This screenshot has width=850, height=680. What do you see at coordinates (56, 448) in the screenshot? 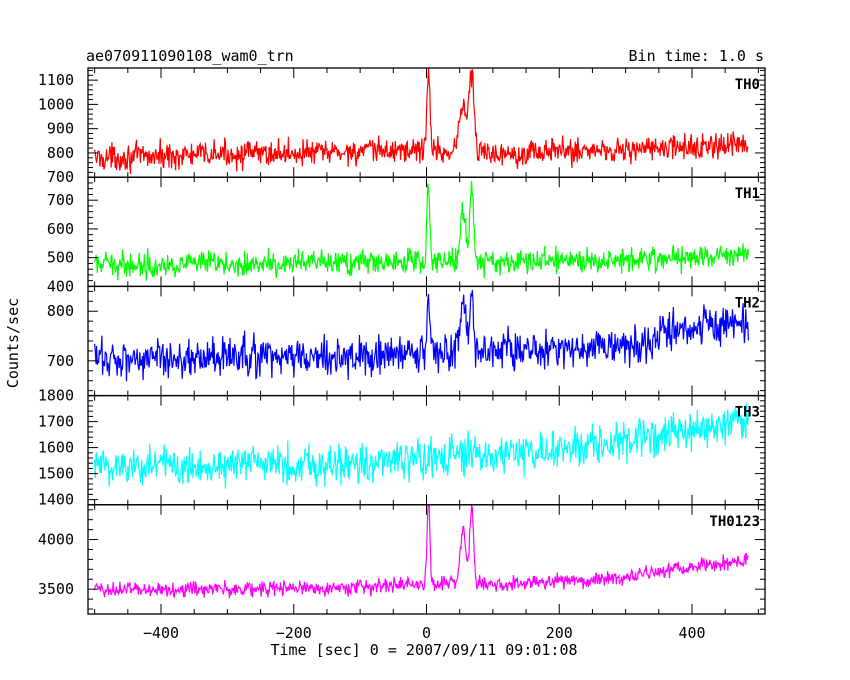
I see `y-tick-label: 1600` at bounding box center [56, 448].